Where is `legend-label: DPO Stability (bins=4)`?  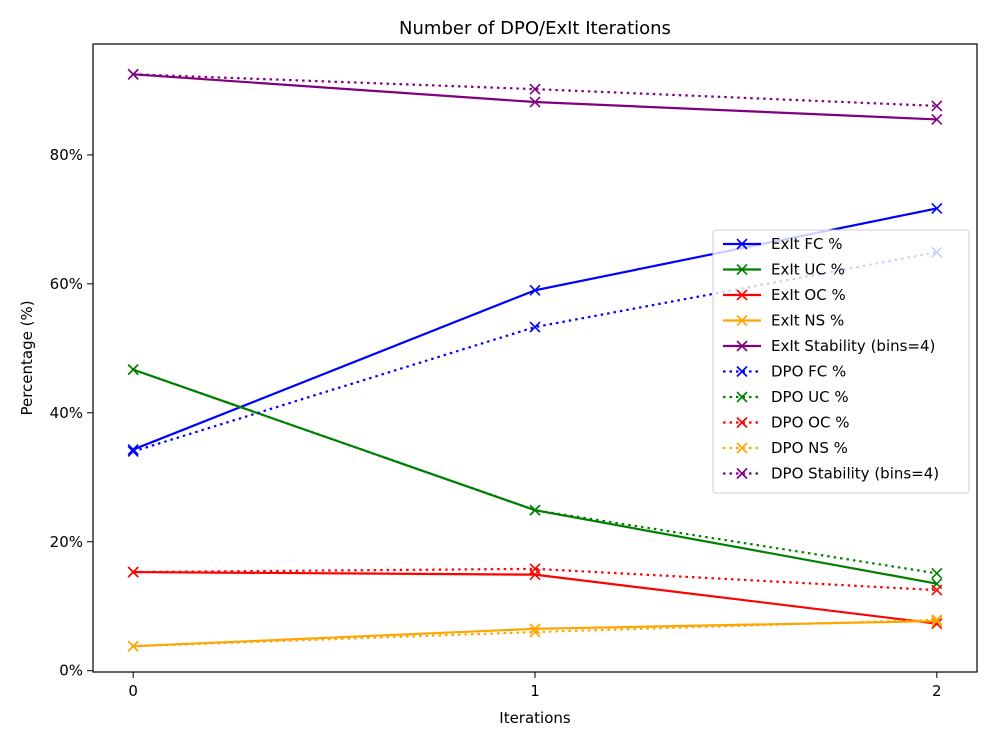 legend-label: DPO Stability (bins=4) is located at coordinates (855, 474).